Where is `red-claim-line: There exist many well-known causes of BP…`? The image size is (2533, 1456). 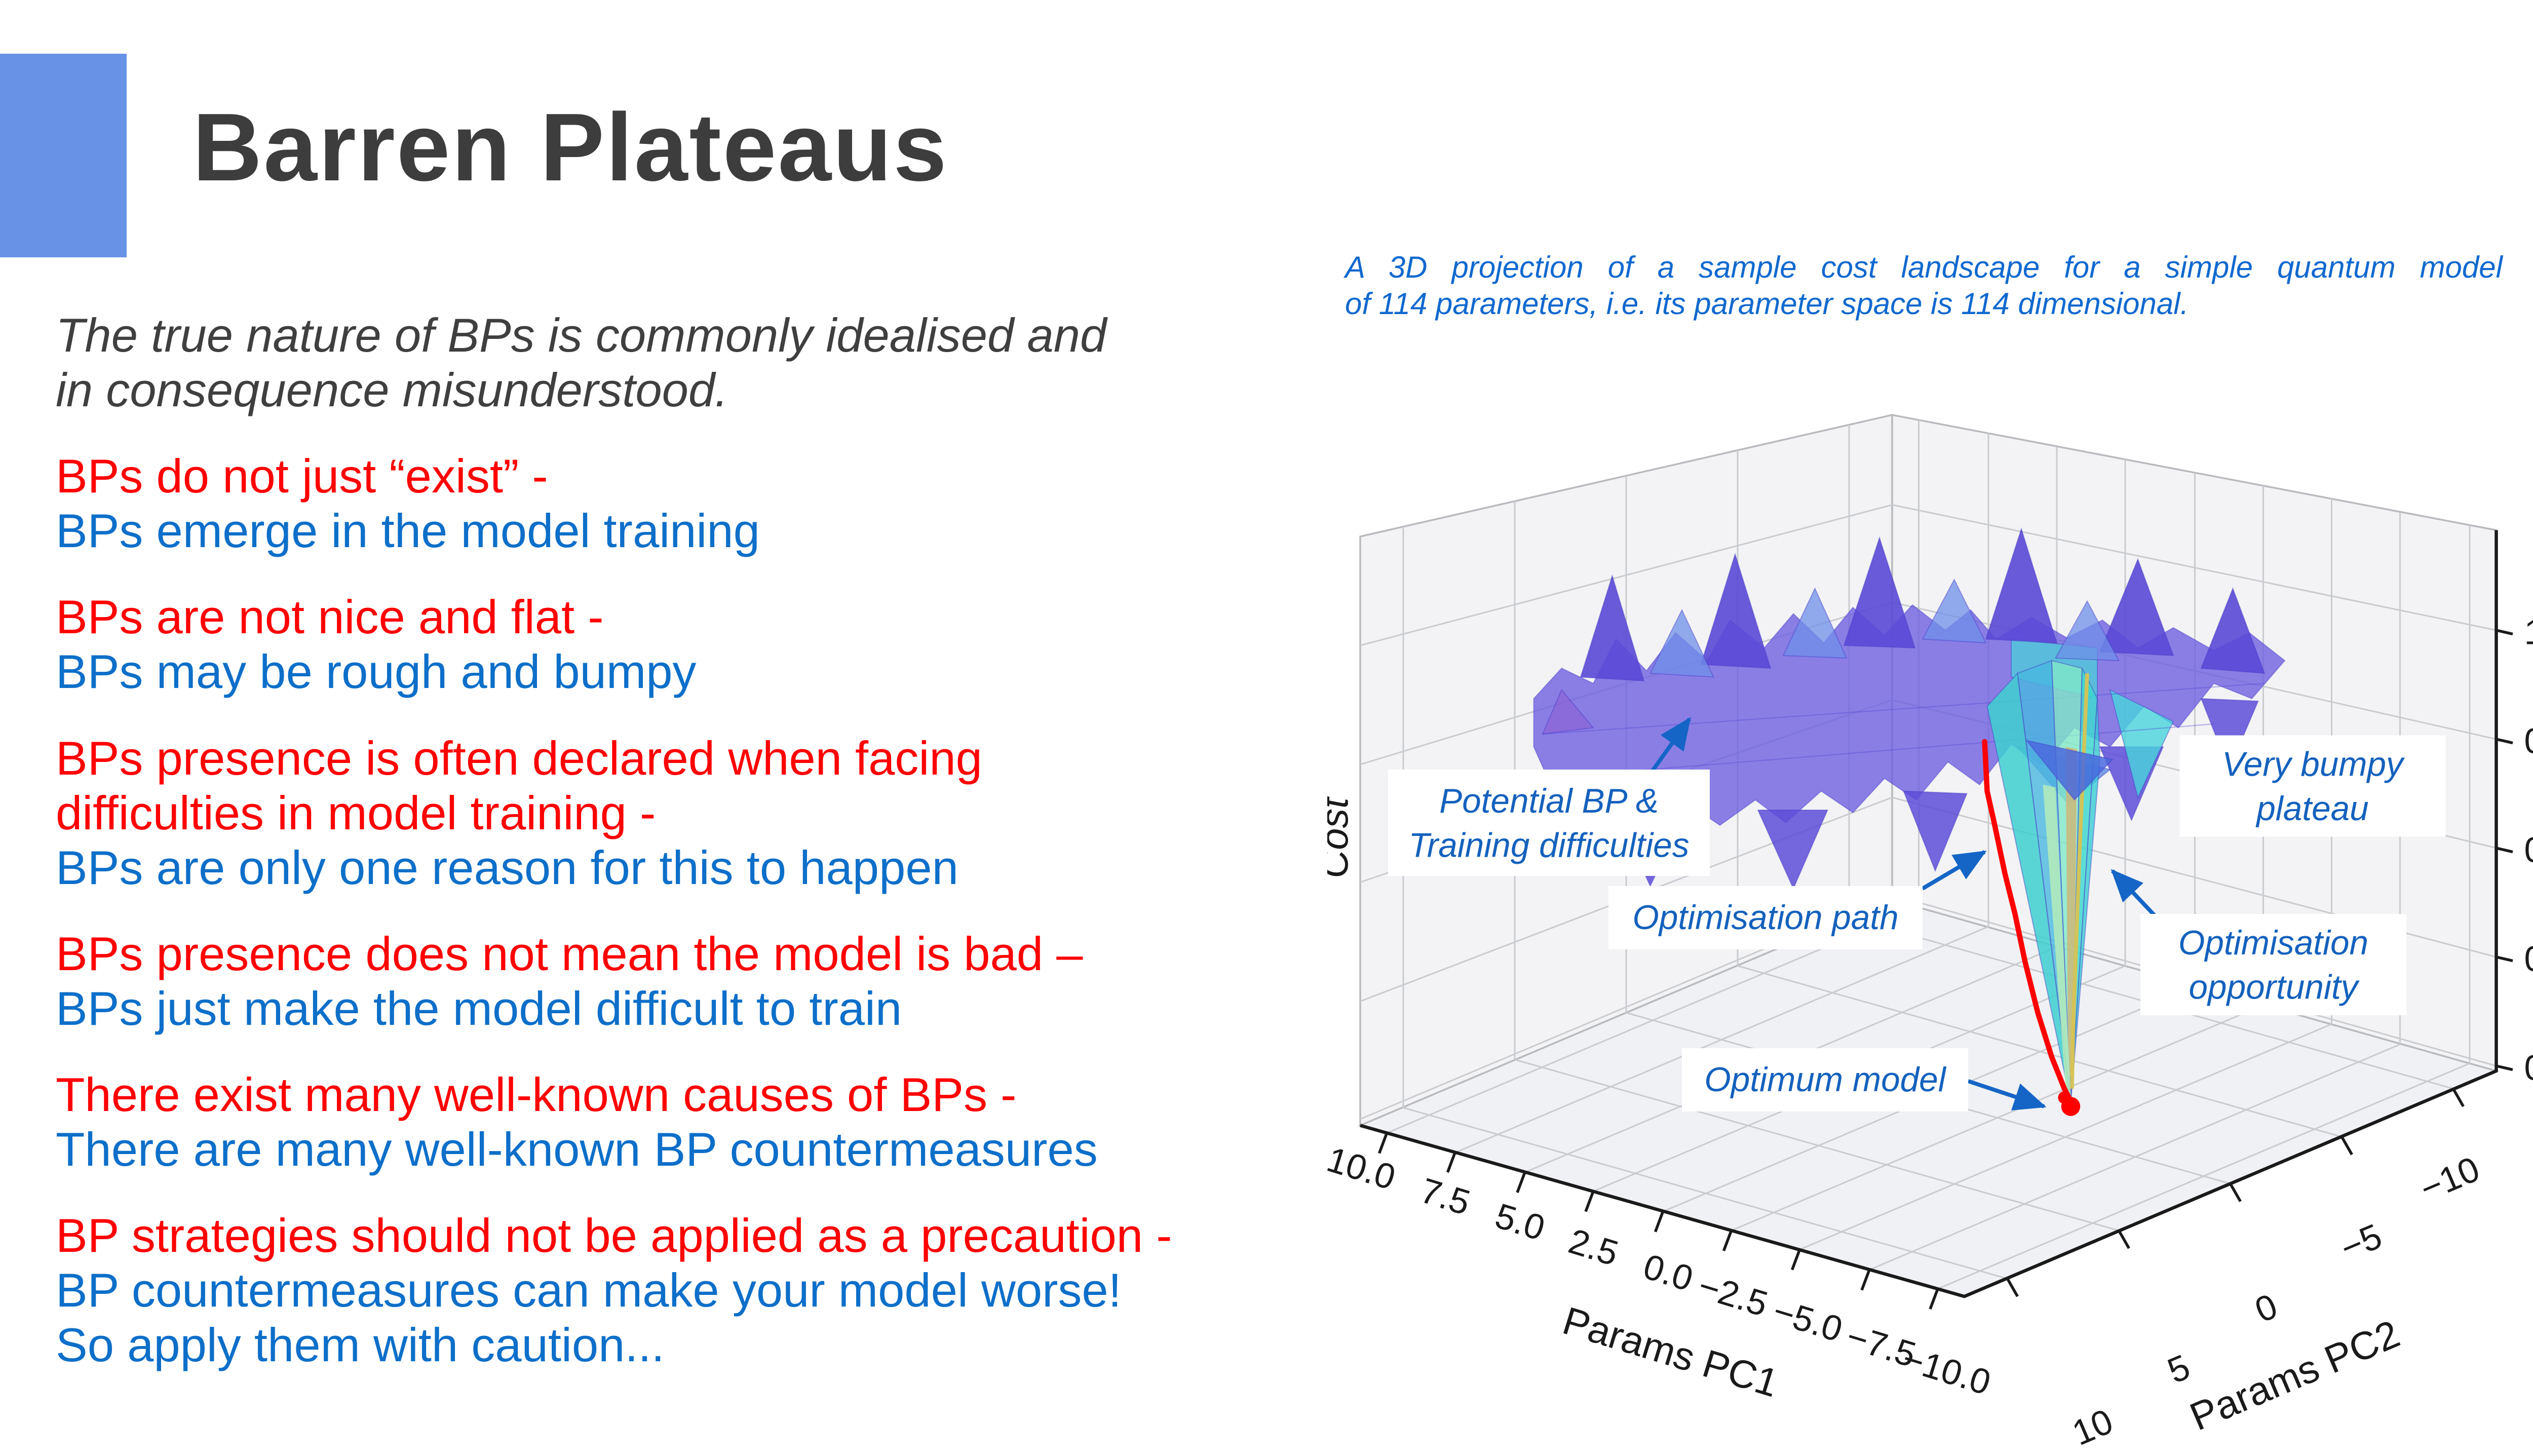 red-claim-line: There exist many well-known causes of BP… is located at coordinates (536, 1095).